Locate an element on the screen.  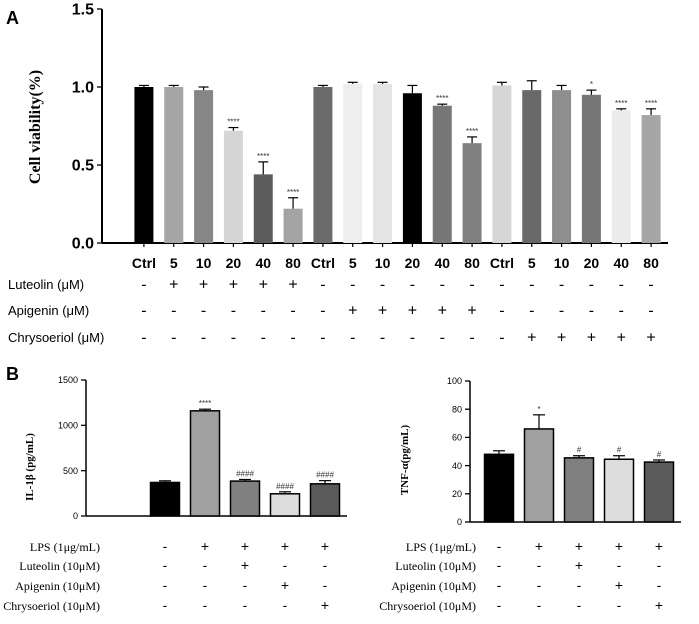
y-tick-label: 1.5 is located at coordinates (83, 10).